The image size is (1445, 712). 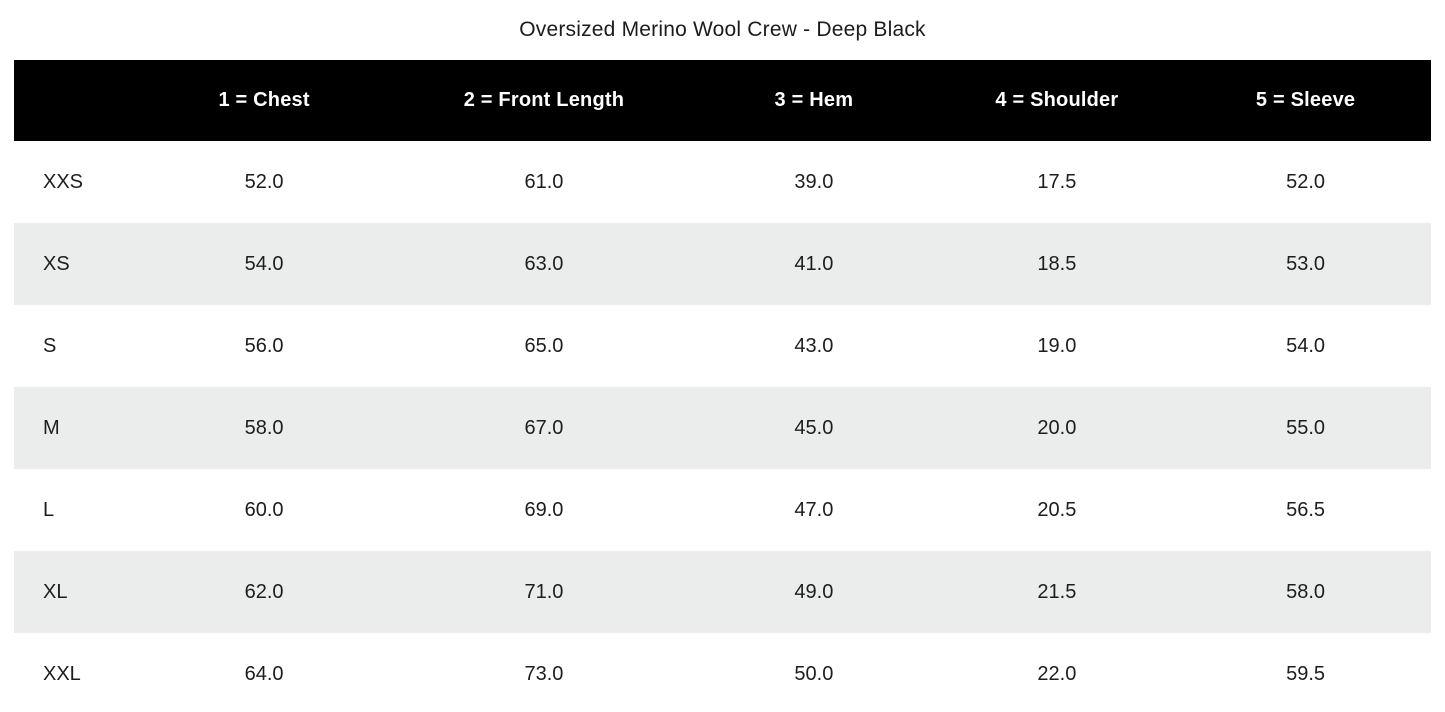 I want to click on table-row: XXS 52.0 61.0 39.0 17.5 52.0, so click(x=722, y=182).